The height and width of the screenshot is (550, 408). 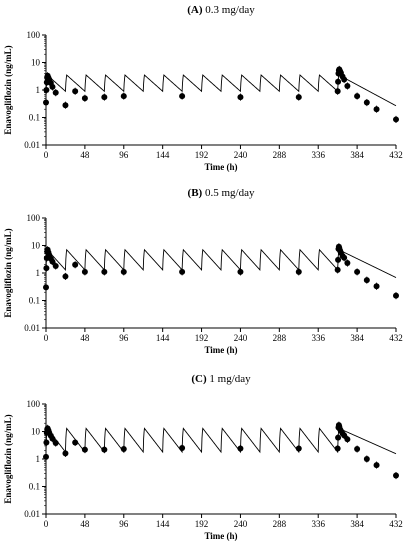 I want to click on panel-b-x-tick-label: 384, so click(x=357, y=338).